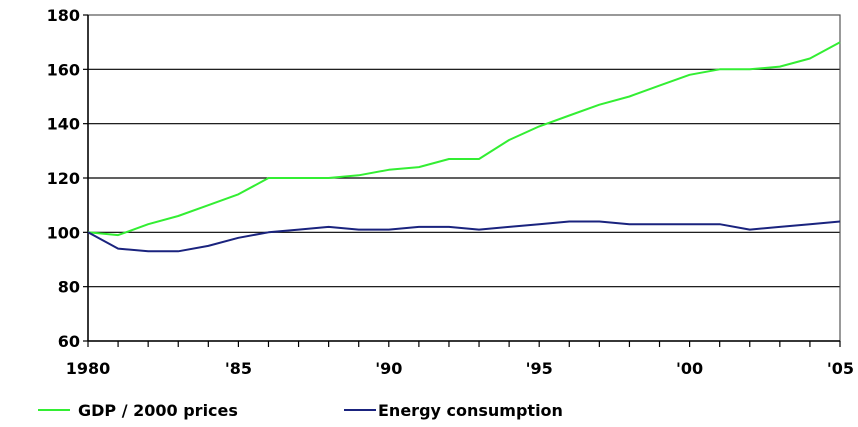  What do you see at coordinates (69, 287) in the screenshot?
I see `y-tick-label-80: 80` at bounding box center [69, 287].